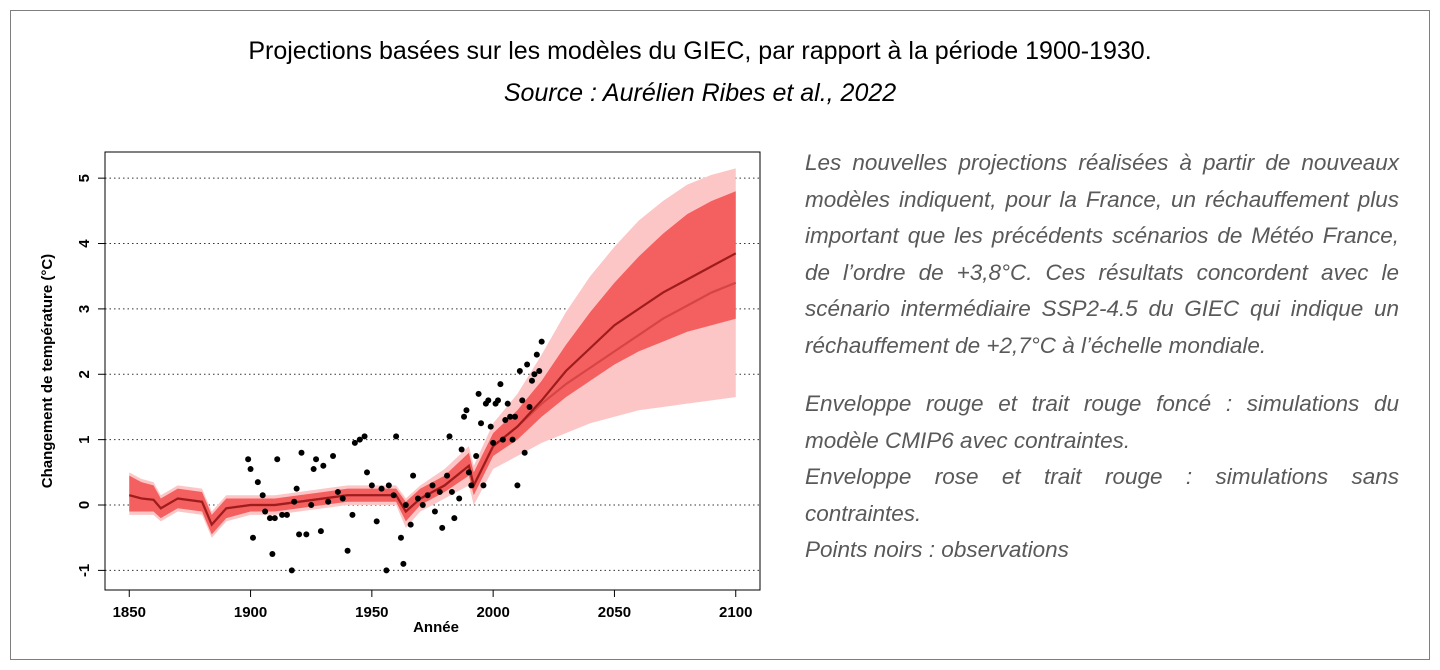 The width and height of the screenshot is (1440, 670). What do you see at coordinates (735, 612) in the screenshot?
I see `x-tick-label: 2100` at bounding box center [735, 612].